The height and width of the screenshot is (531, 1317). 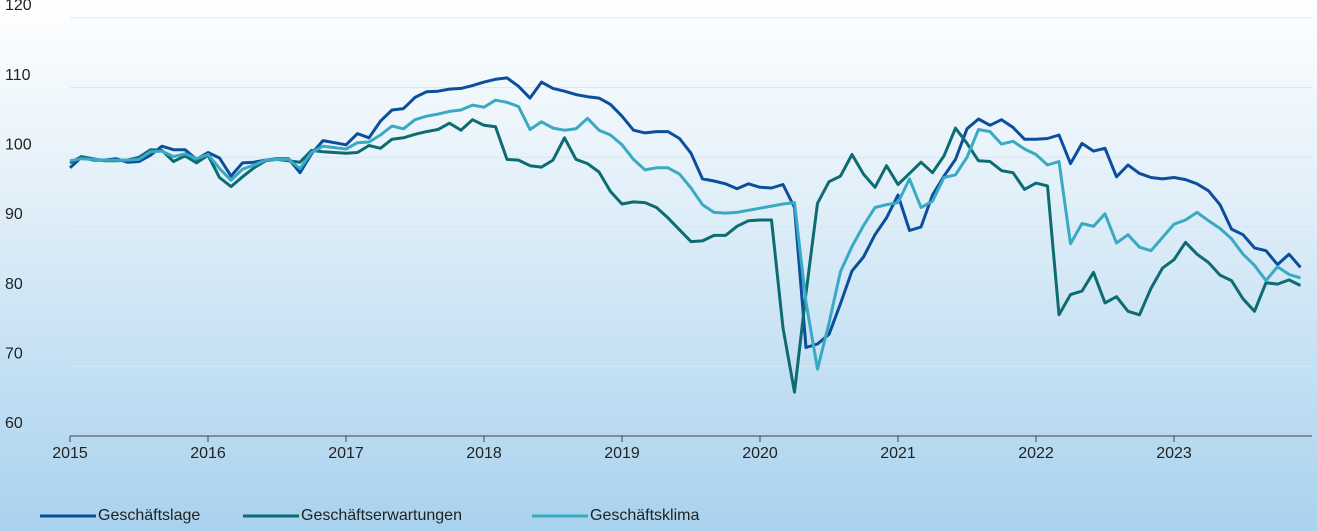 What do you see at coordinates (346, 453) in the screenshot?
I see `x-tick-label: 2017` at bounding box center [346, 453].